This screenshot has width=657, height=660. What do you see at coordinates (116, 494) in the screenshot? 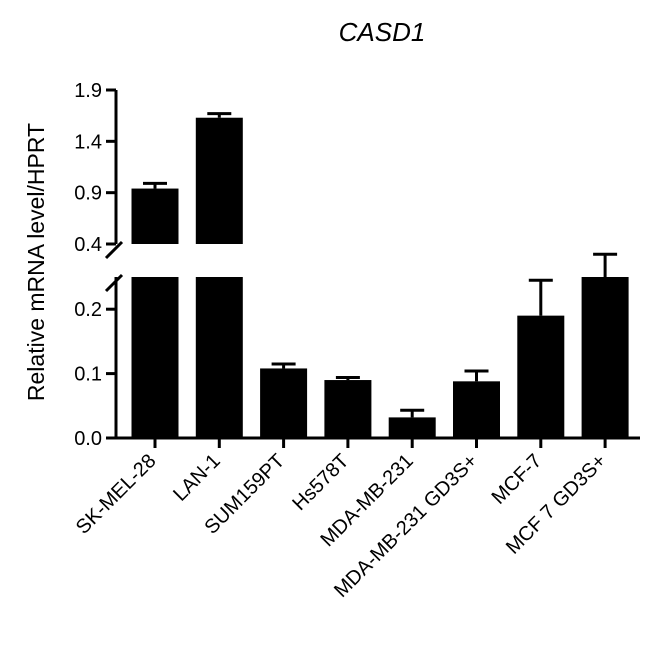
I see `x-tick-label-0: SK-MEL-28` at bounding box center [116, 494].